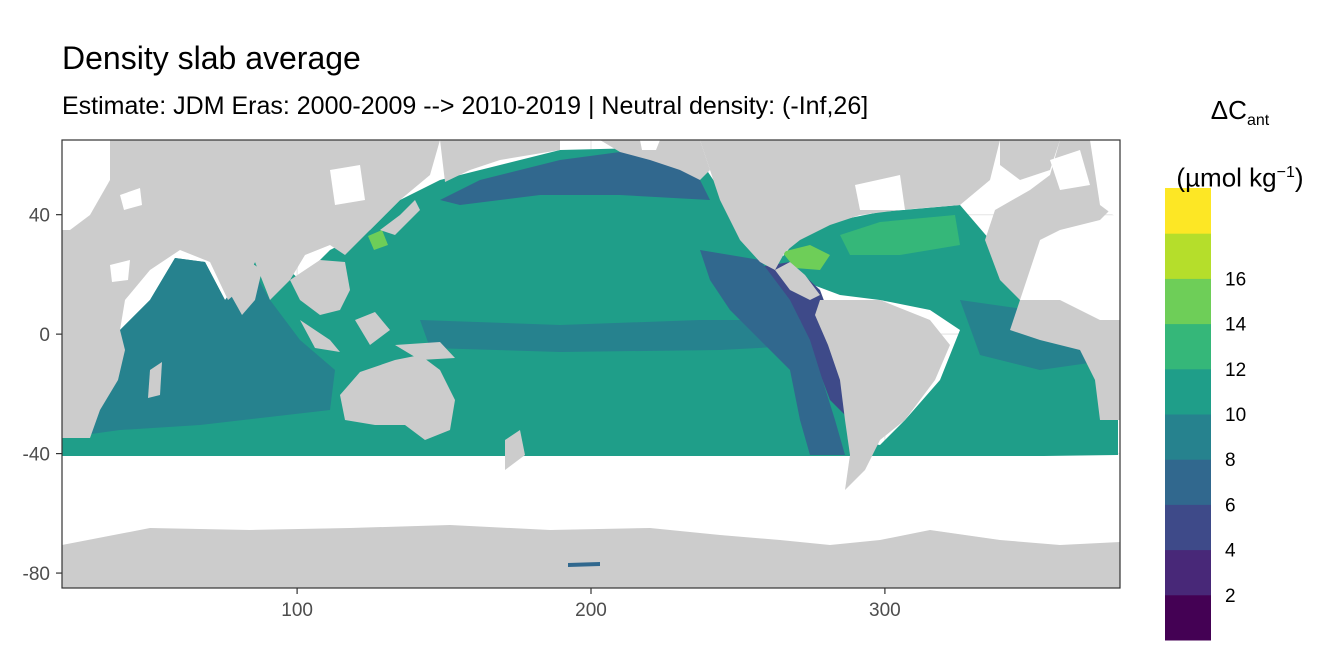  I want to click on nodata-asia-north, so click(347, 185).